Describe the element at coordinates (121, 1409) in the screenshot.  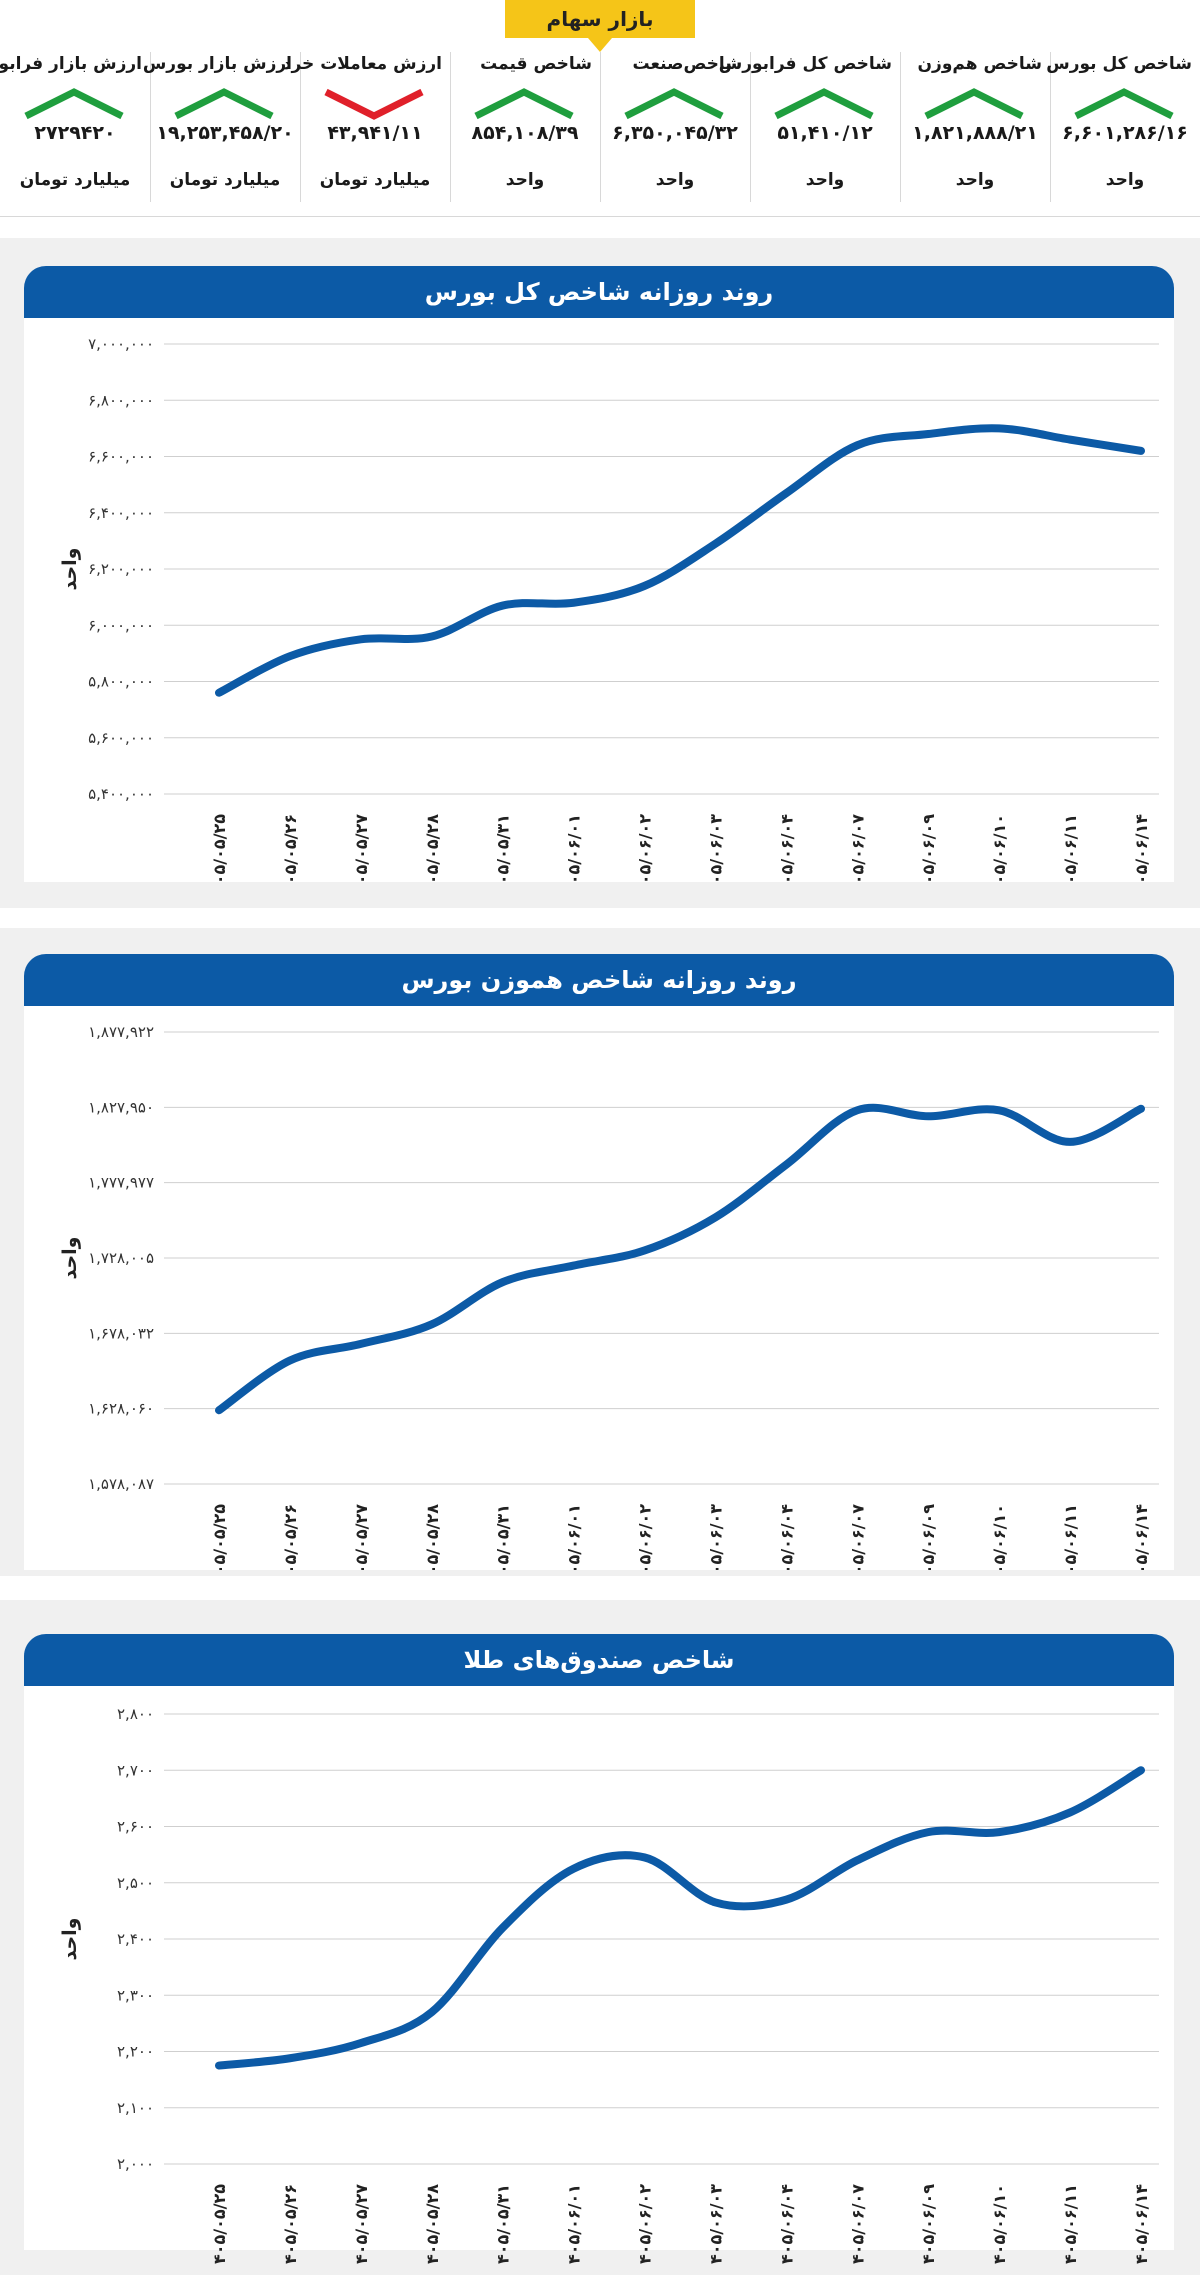
I see `y-tick-label: ۱,۶۲۸,۰۶۰` at that location.